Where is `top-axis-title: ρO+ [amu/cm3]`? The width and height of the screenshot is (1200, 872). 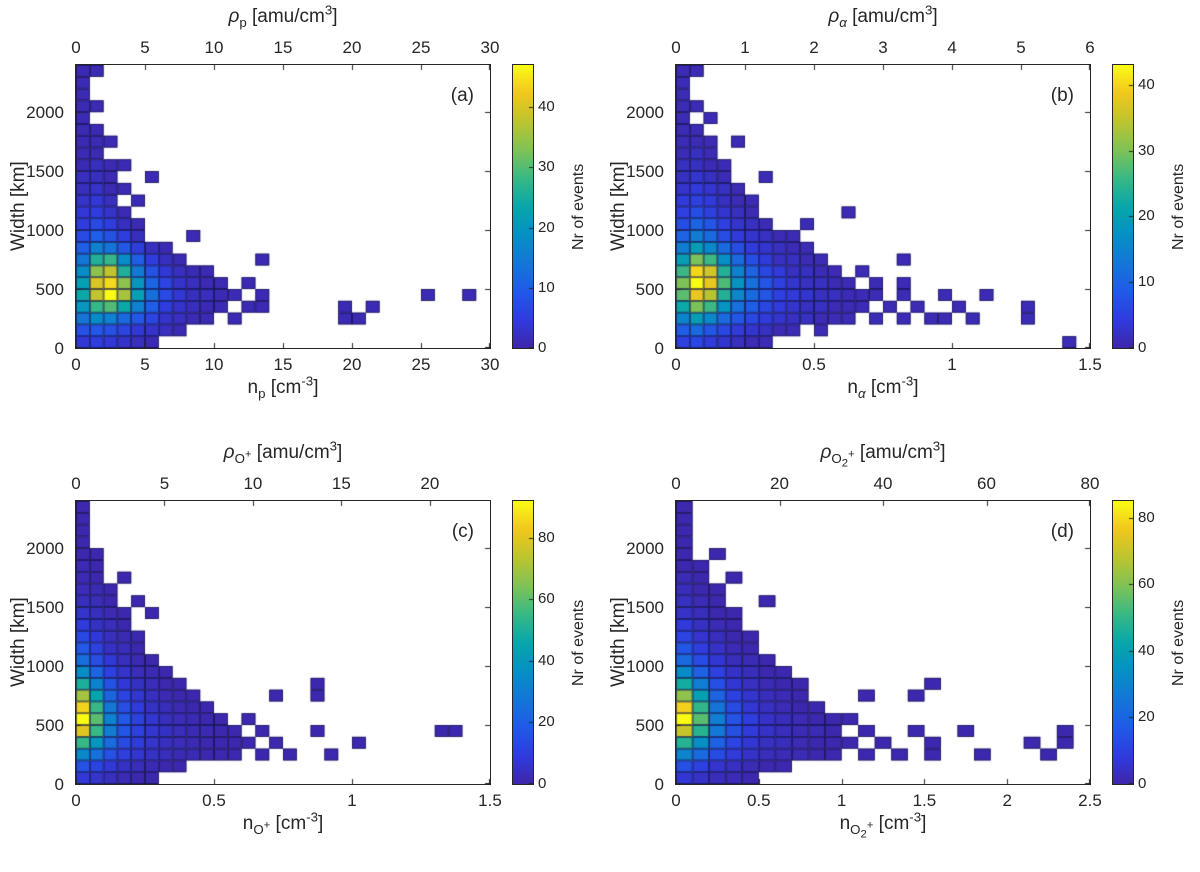
top-axis-title: ρO+ [amu/cm3] is located at coordinates (283, 452).